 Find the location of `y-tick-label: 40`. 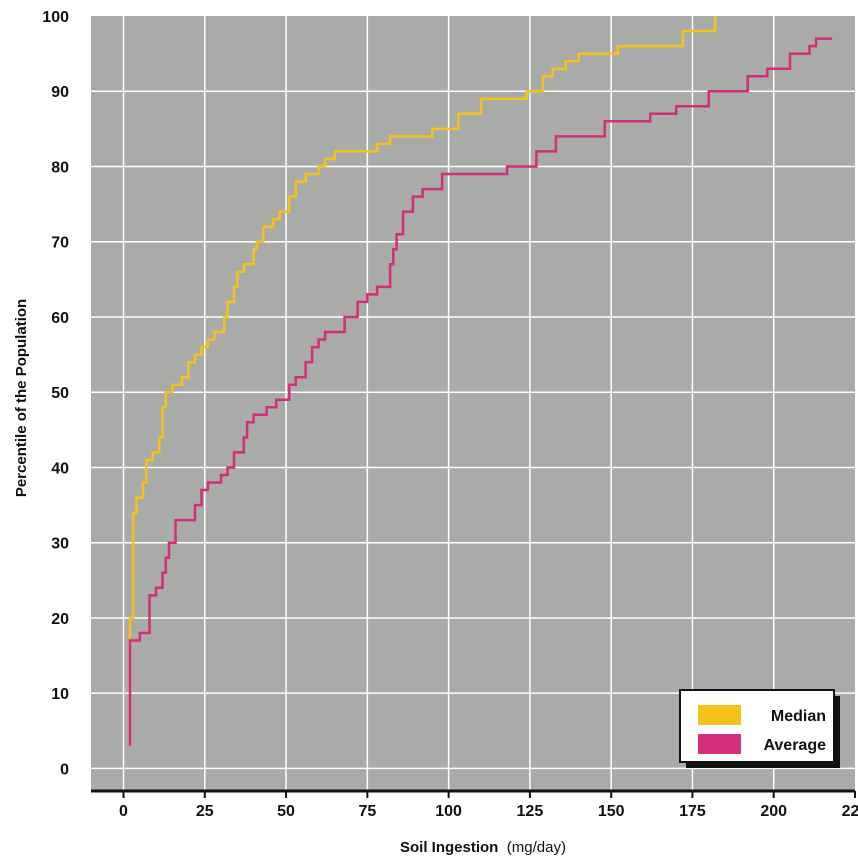

y-tick-label: 40 is located at coordinates (60, 468).